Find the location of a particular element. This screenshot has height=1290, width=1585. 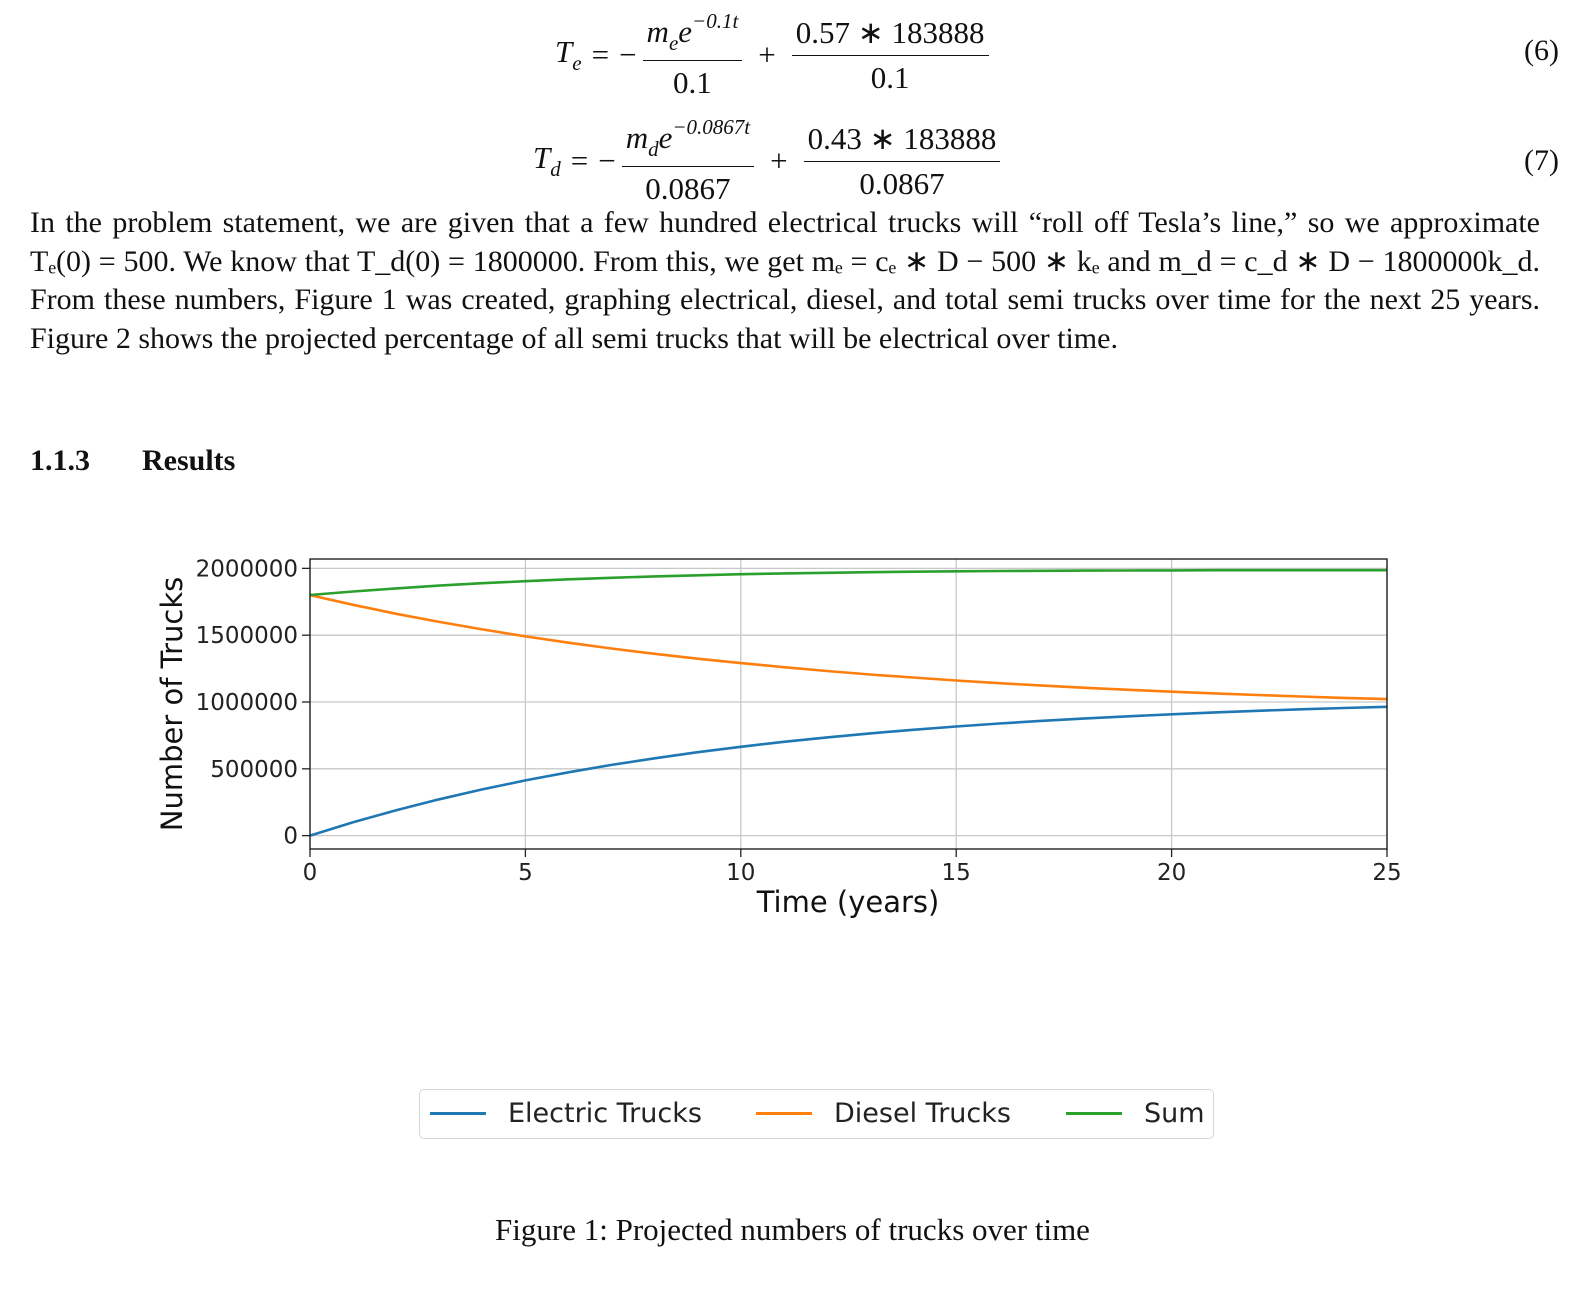

eq6-lhs-symbol: T is located at coordinates (564, 51).